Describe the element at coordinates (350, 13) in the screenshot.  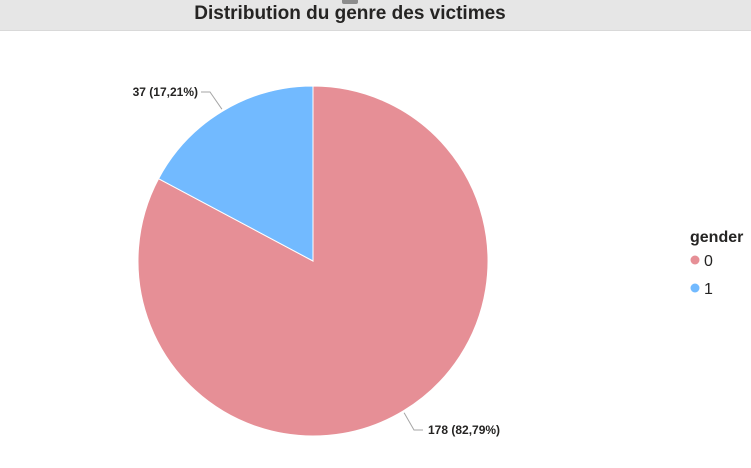
I see `chart-title: Distribution du genre des victimes` at that location.